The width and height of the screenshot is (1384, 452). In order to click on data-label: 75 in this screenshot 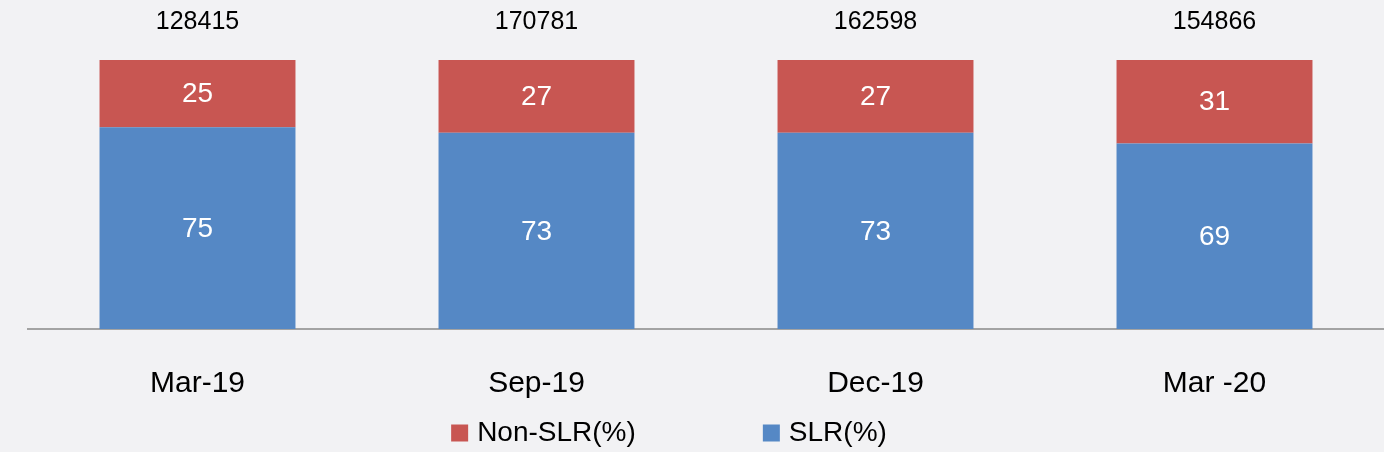, I will do `click(197, 227)`.